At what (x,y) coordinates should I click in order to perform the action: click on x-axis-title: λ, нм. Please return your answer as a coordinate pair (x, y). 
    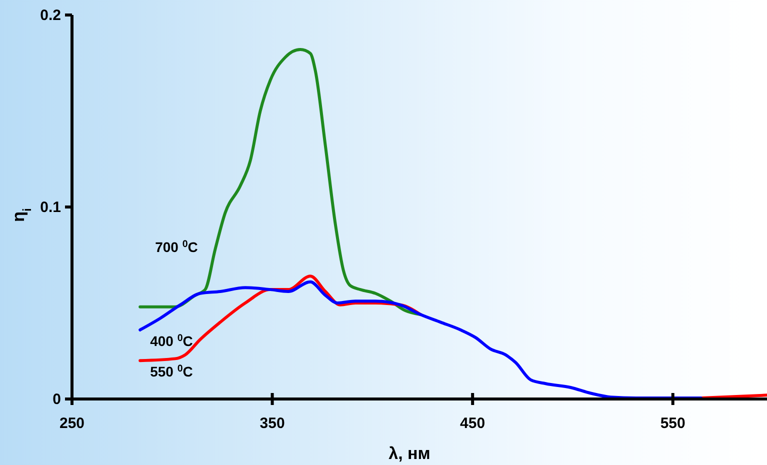
    Looking at the image, I should click on (409, 453).